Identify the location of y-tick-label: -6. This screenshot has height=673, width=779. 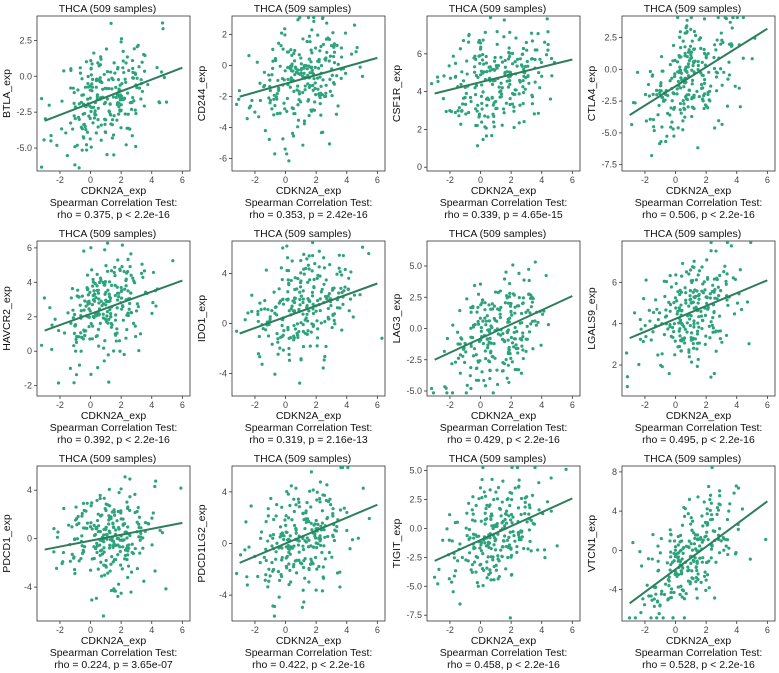
(223, 159).